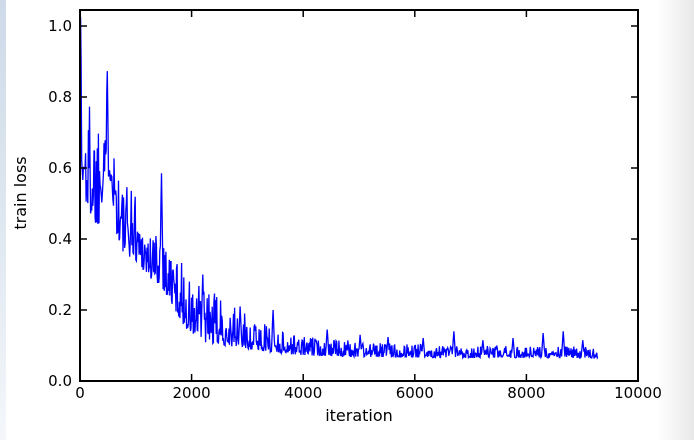  I want to click on y-tick-label: 0.6, so click(60, 168).